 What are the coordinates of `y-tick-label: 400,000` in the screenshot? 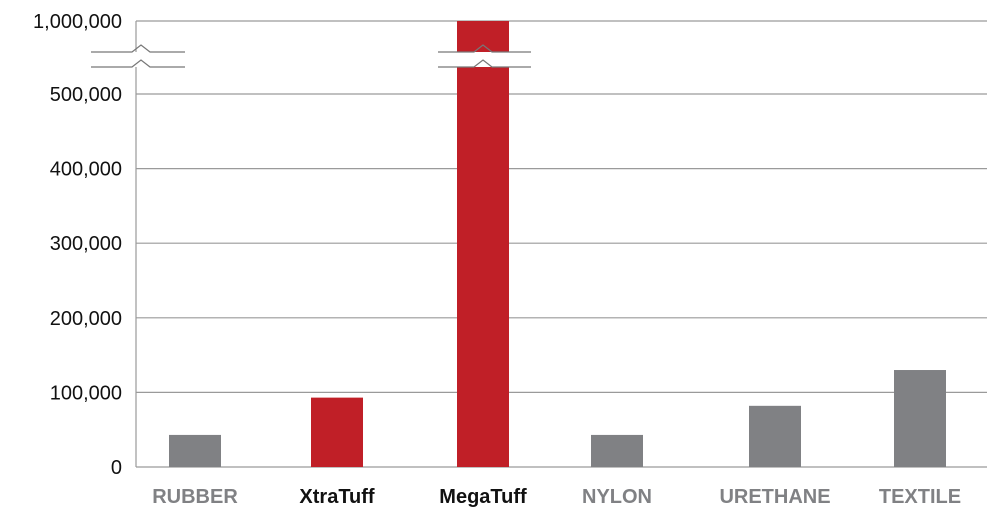 It's located at (86, 170).